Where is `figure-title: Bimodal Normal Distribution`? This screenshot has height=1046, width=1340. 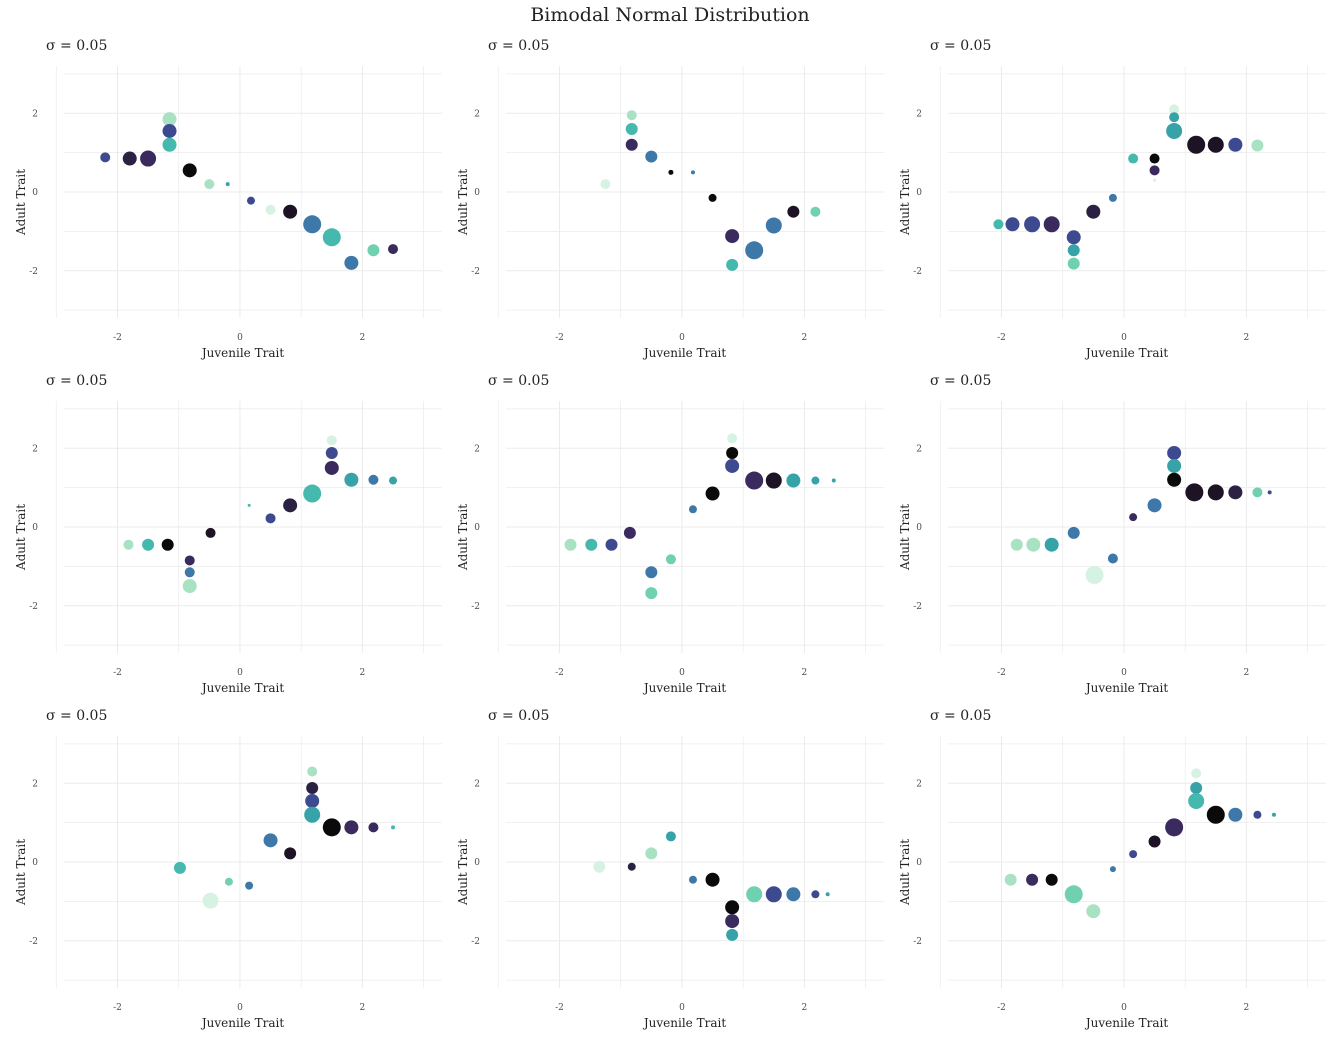 figure-title: Bimodal Normal Distribution is located at coordinates (670, 15).